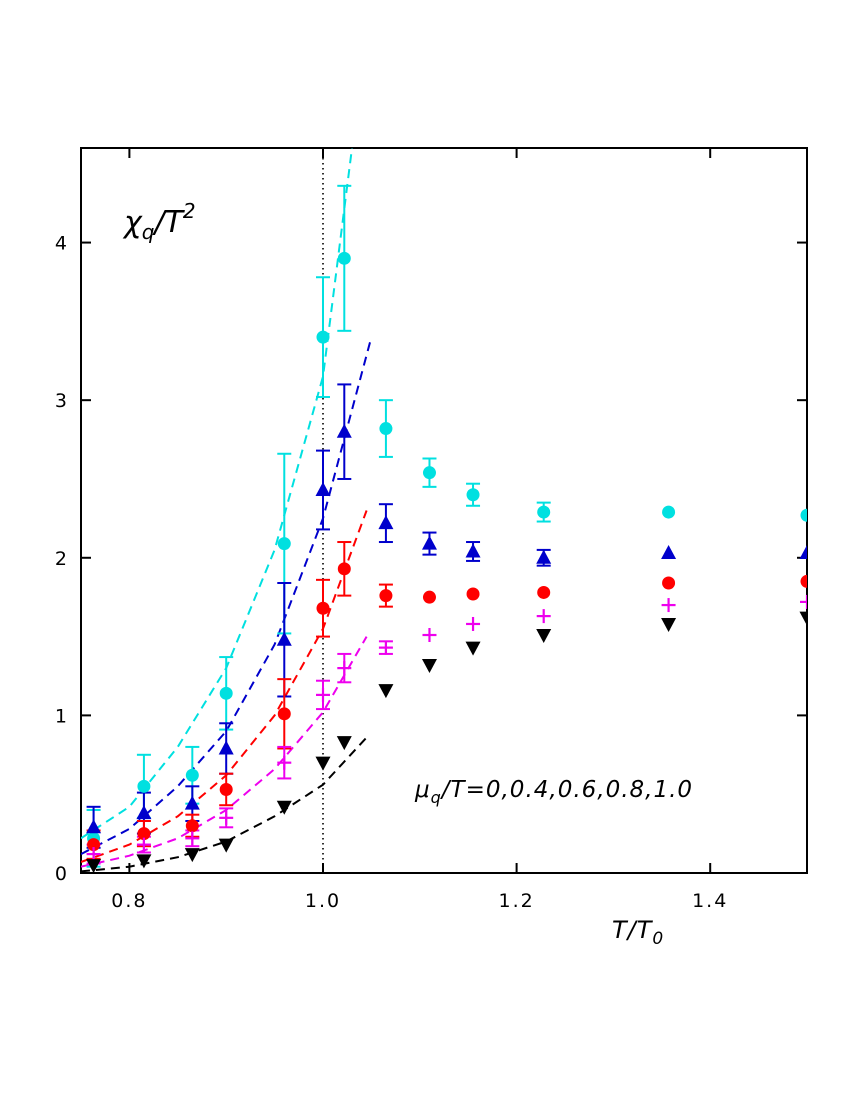  I want to click on x-tick-label: 1.4, so click(710, 901).